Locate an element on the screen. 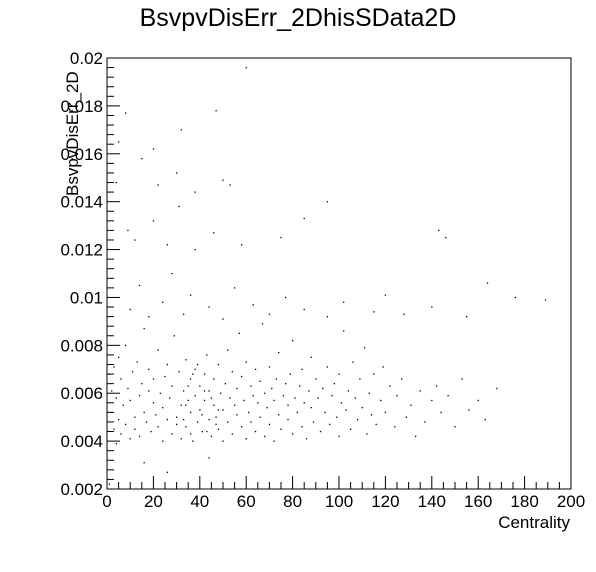  chart-title: BsvpvDisErr_2DhisSData2D is located at coordinates (298, 18).